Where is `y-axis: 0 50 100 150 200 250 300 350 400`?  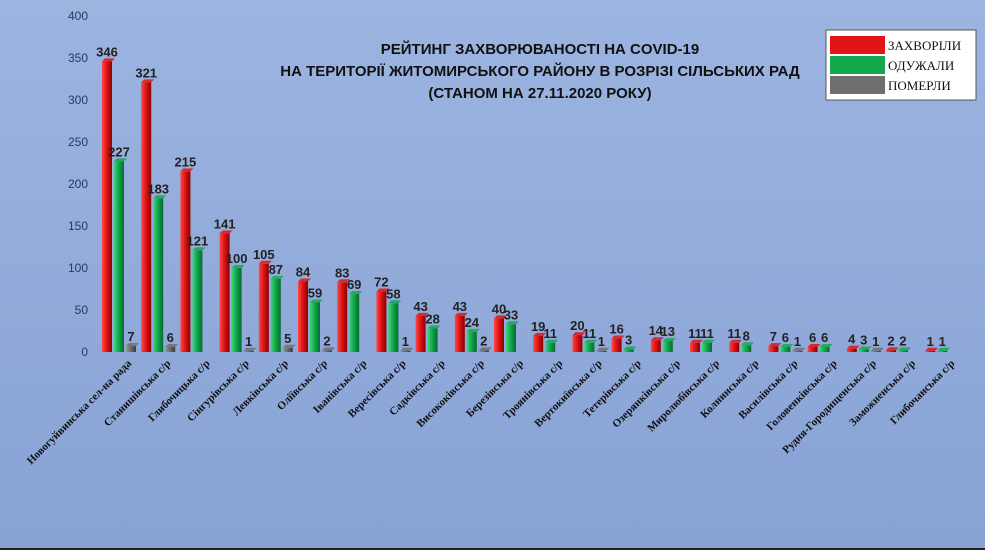
y-axis: 0 50 100 150 200 250 300 350 400 is located at coordinates (78, 184).